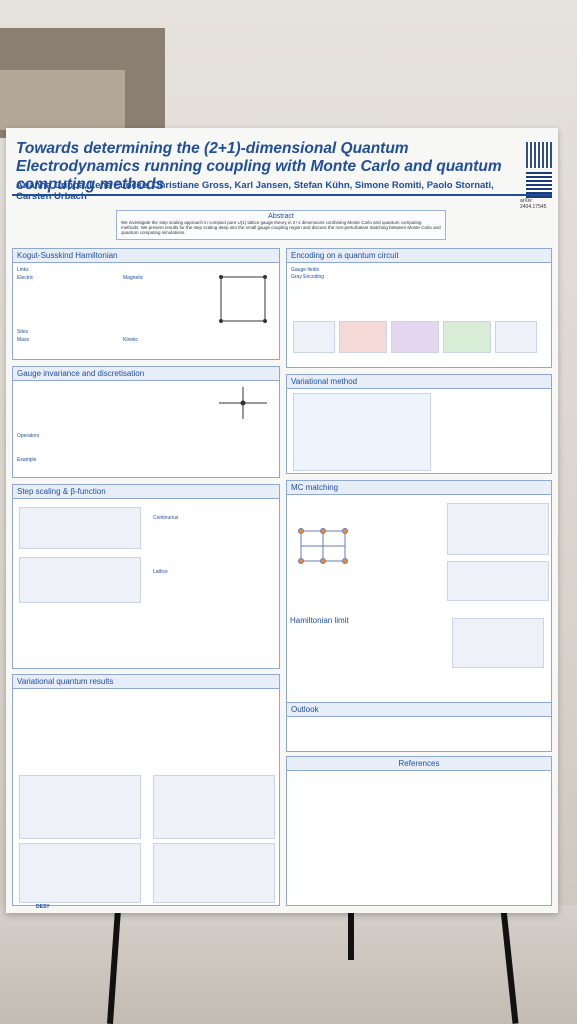  What do you see at coordinates (131, 340) in the screenshot?
I see `label-kinetic: Kinetic` at bounding box center [131, 340].